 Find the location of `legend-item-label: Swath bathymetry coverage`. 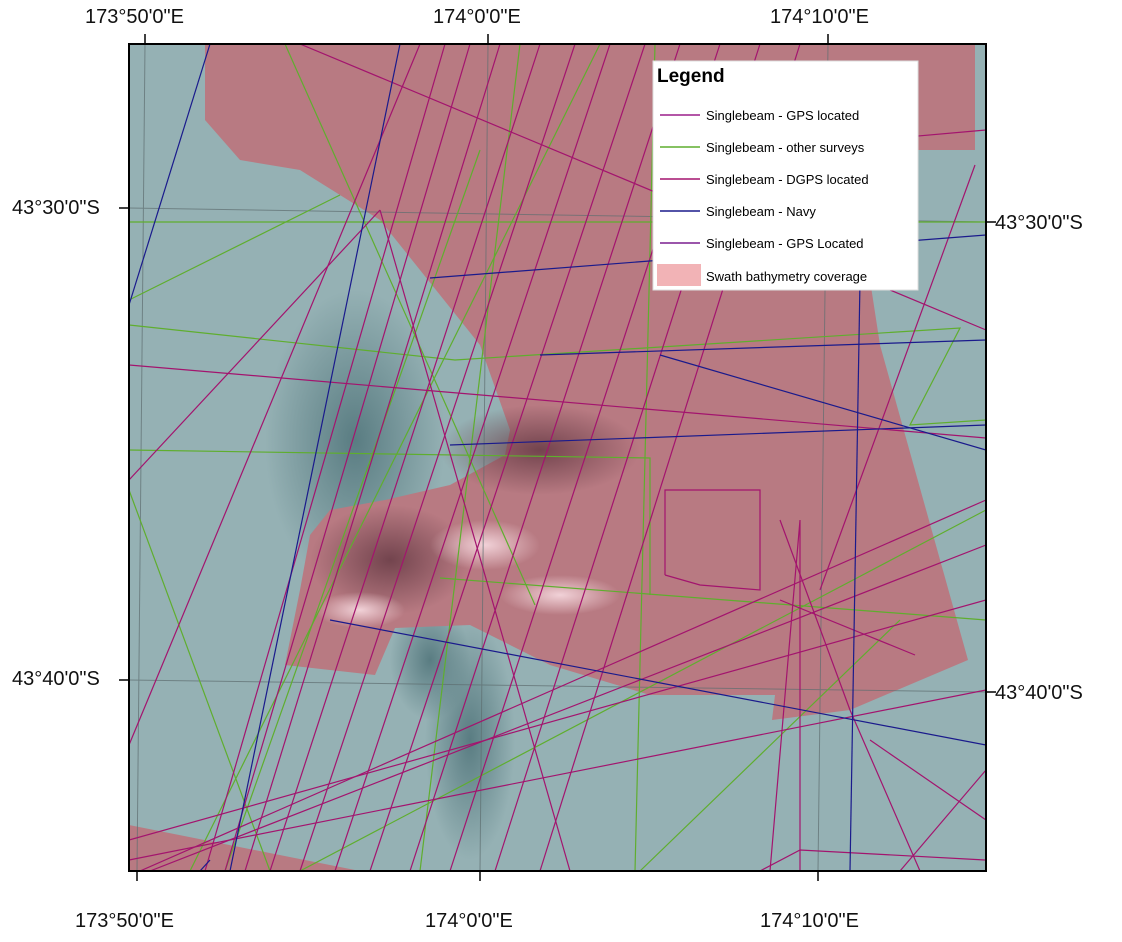

legend-item-label: Swath bathymetry coverage is located at coordinates (786, 276).